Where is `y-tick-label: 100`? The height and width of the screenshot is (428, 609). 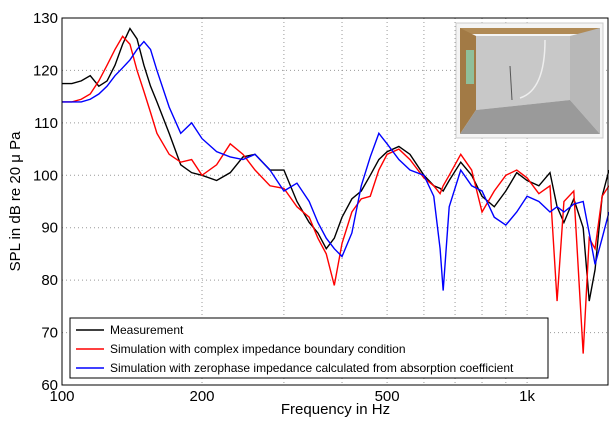 y-tick-label: 100 is located at coordinates (45, 175).